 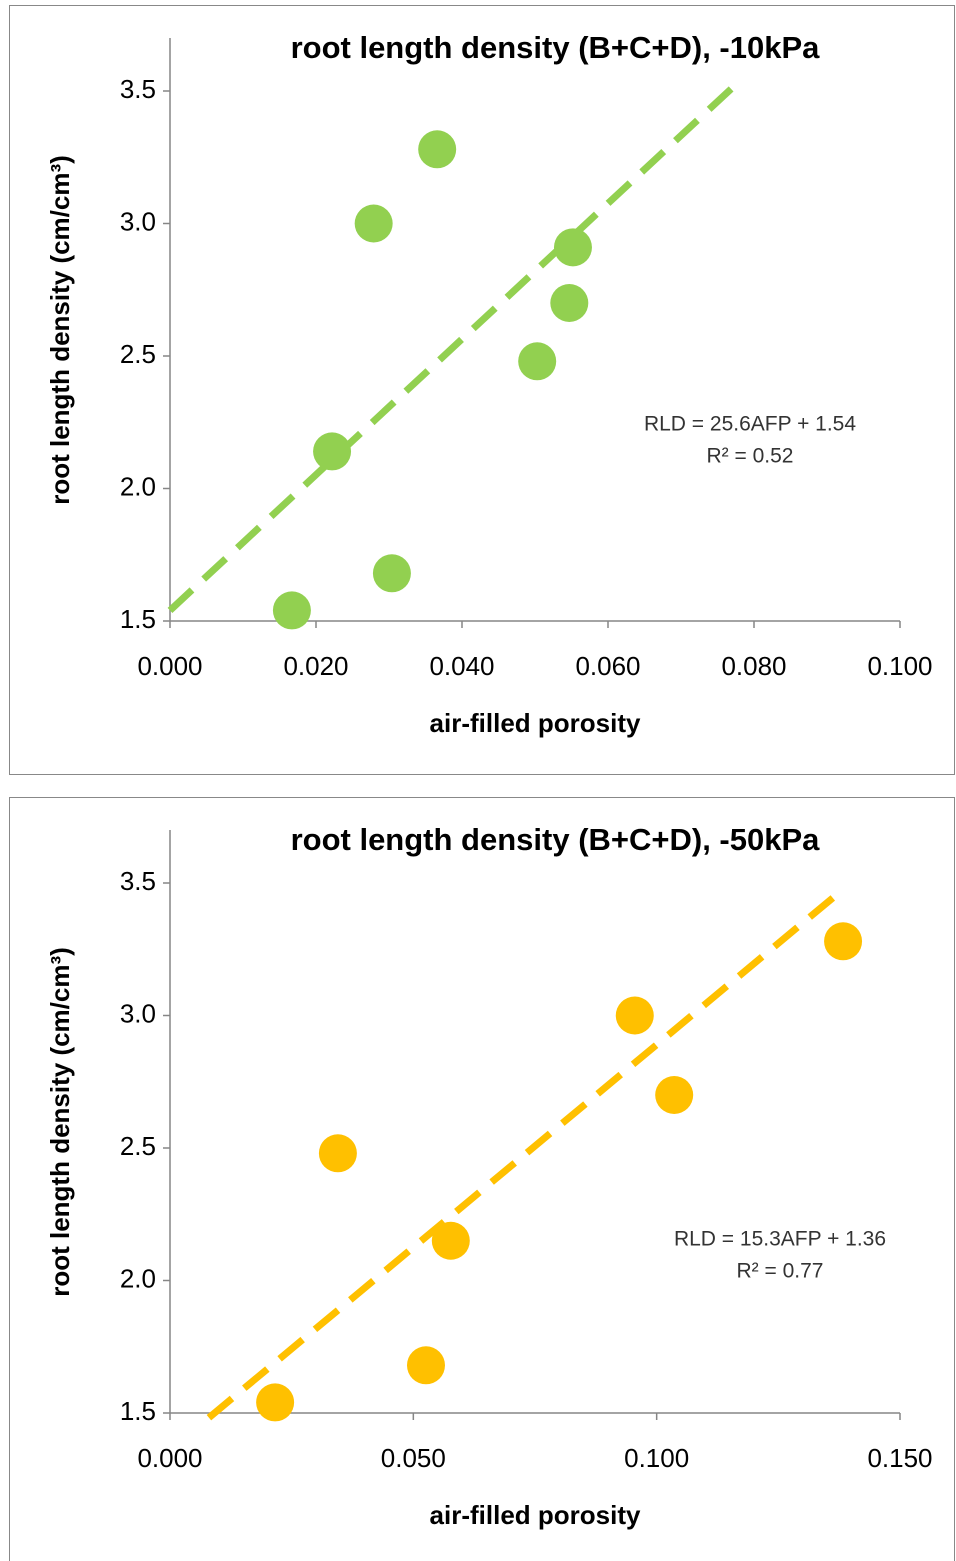 What do you see at coordinates (413, 1458) in the screenshot?
I see `x-tick-label: 0.050` at bounding box center [413, 1458].